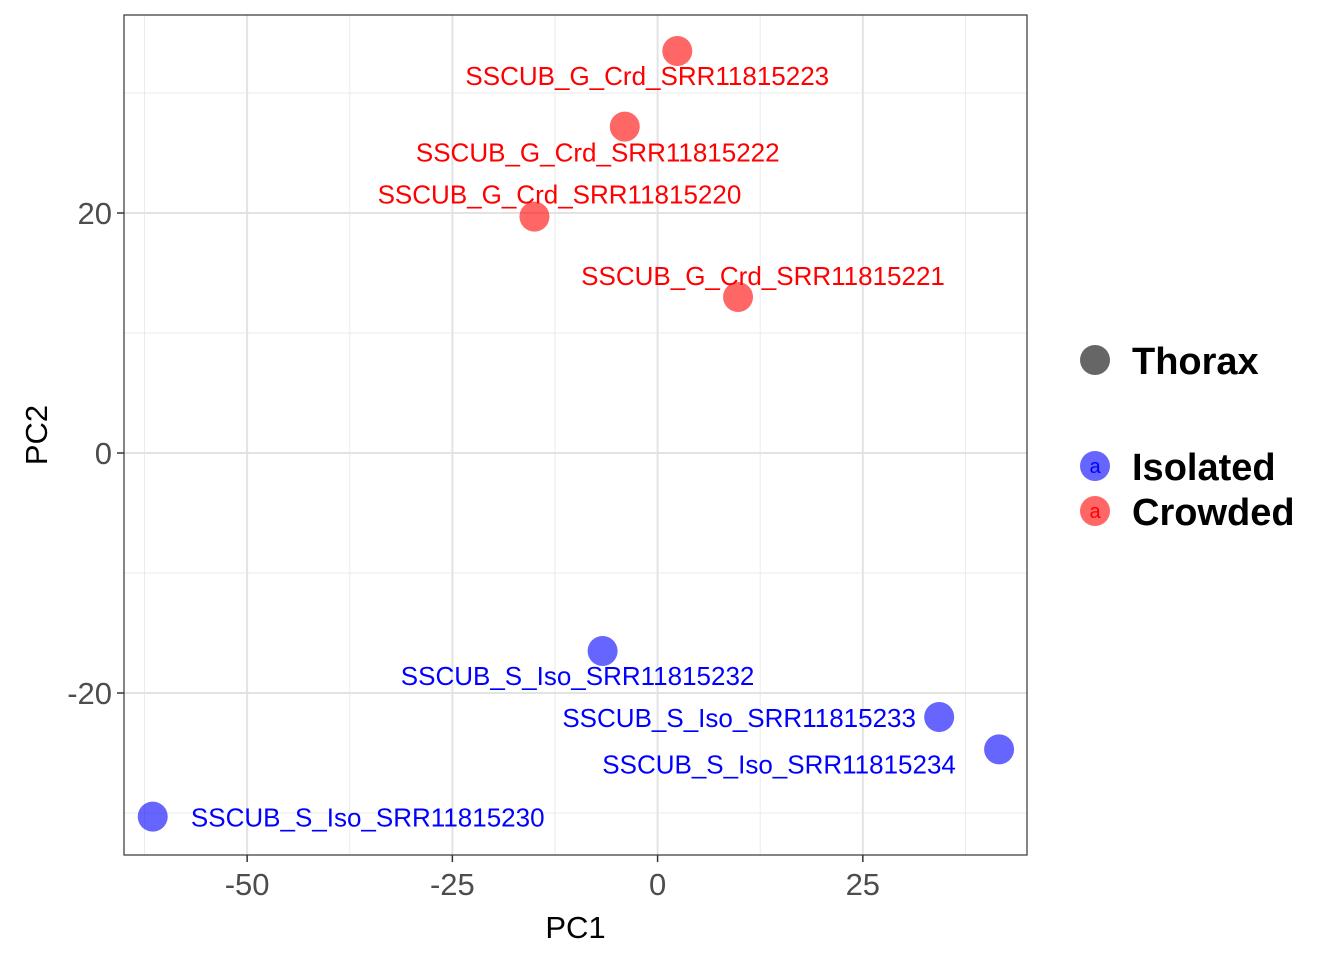 The image size is (1344, 960). Describe the element at coordinates (863, 884) in the screenshot. I see `x-tick-label: 25` at that location.